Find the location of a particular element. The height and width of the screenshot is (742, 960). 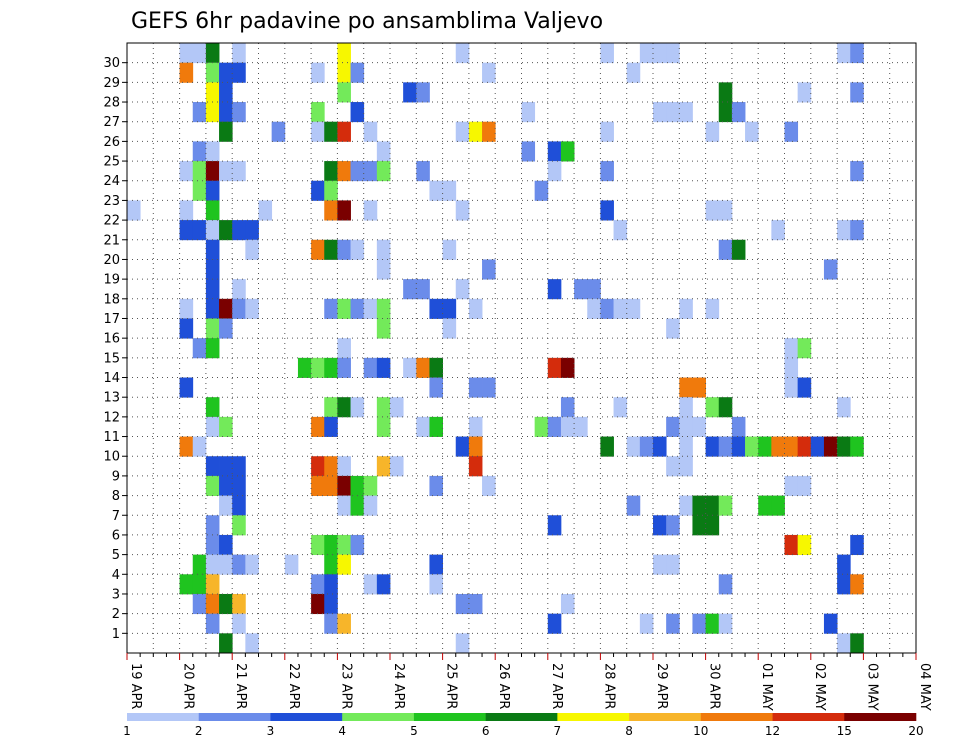

y-tick-label: 2 is located at coordinates (116, 614).